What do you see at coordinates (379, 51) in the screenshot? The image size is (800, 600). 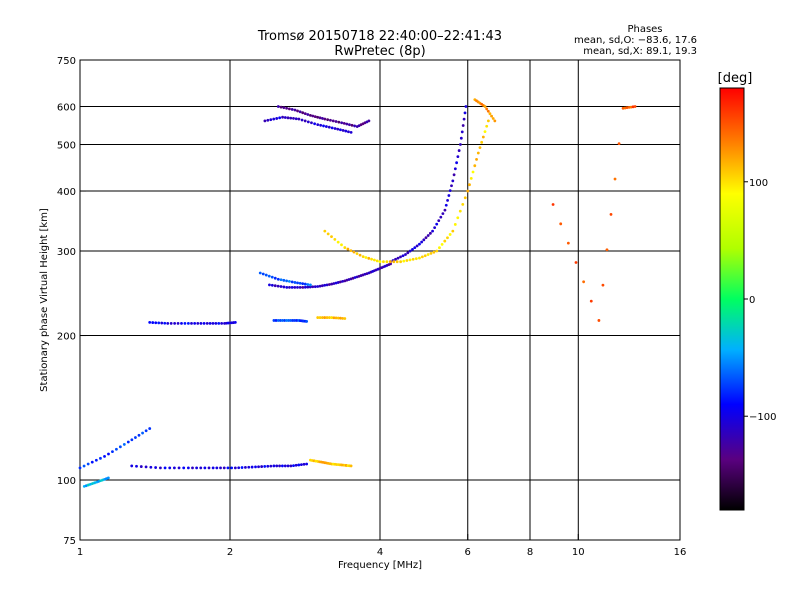 I see `chart-subtitle: RwPretec (8p)` at bounding box center [379, 51].